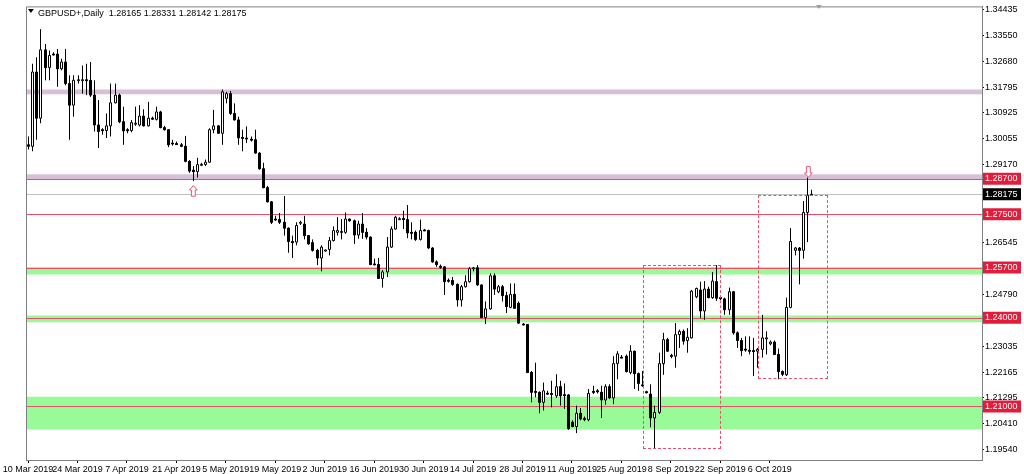 The image size is (1024, 474). What do you see at coordinates (1001, 8) in the screenshot?
I see `y-tick-label: 1.34435` at bounding box center [1001, 8].